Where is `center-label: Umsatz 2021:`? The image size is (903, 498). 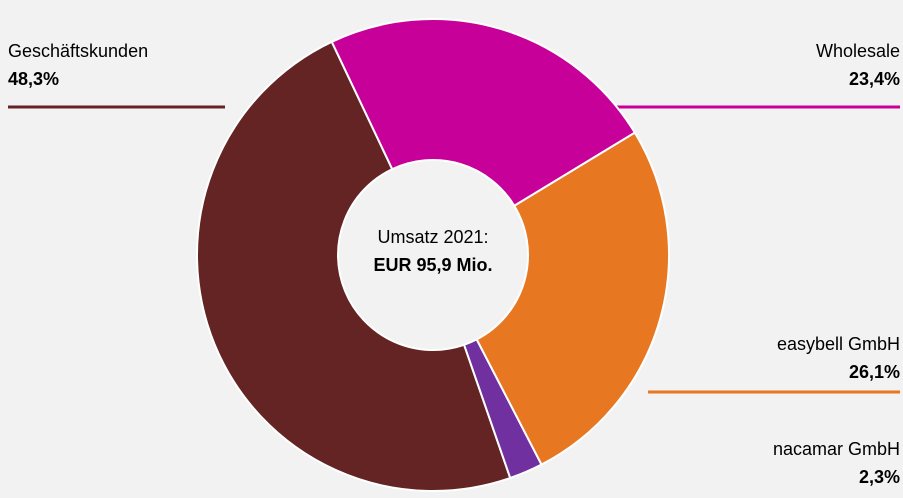 center-label: Umsatz 2021: is located at coordinates (432, 237).